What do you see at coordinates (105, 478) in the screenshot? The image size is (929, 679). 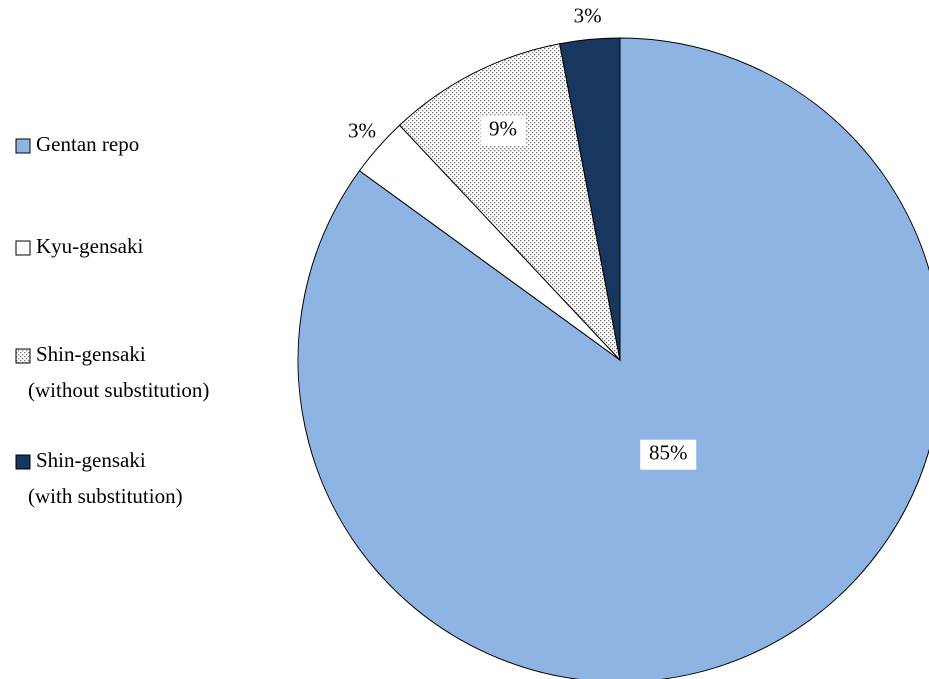 I see `legend-label: Shin-gensaki (with substitution)` at bounding box center [105, 478].